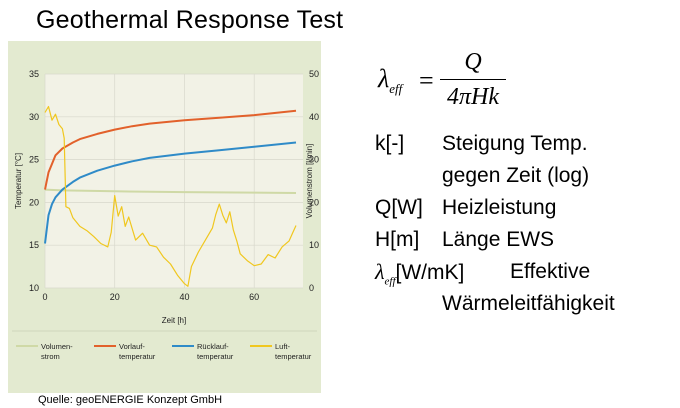  I want to click on formula-lambda: λ, so click(384, 78).